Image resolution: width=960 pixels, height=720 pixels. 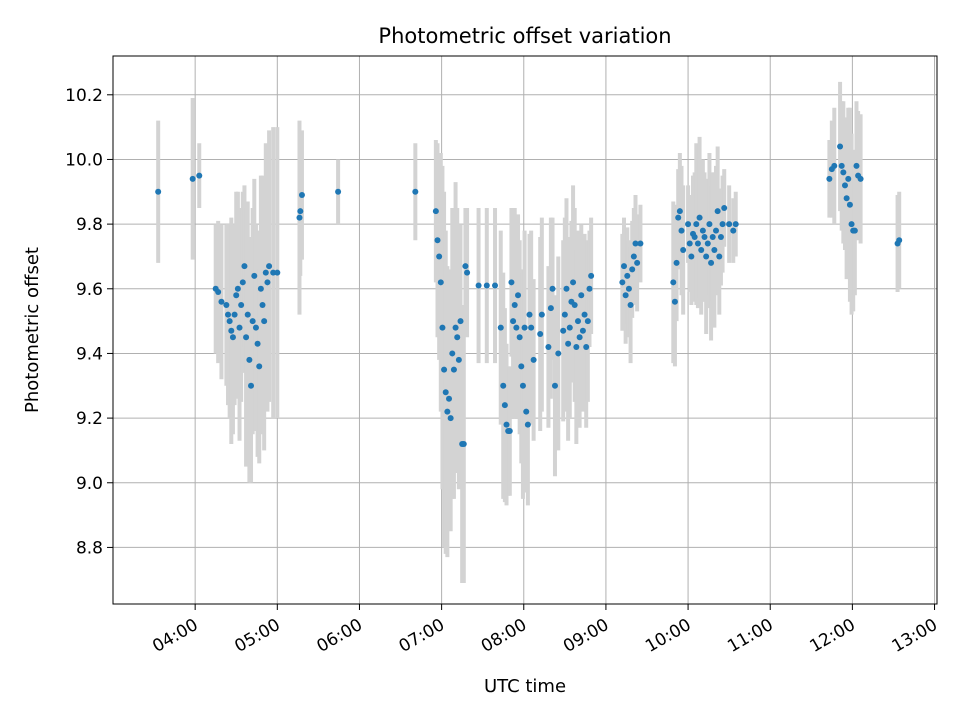 What do you see at coordinates (89, 548) in the screenshot?
I see `y-tick-label: 8.8` at bounding box center [89, 548].